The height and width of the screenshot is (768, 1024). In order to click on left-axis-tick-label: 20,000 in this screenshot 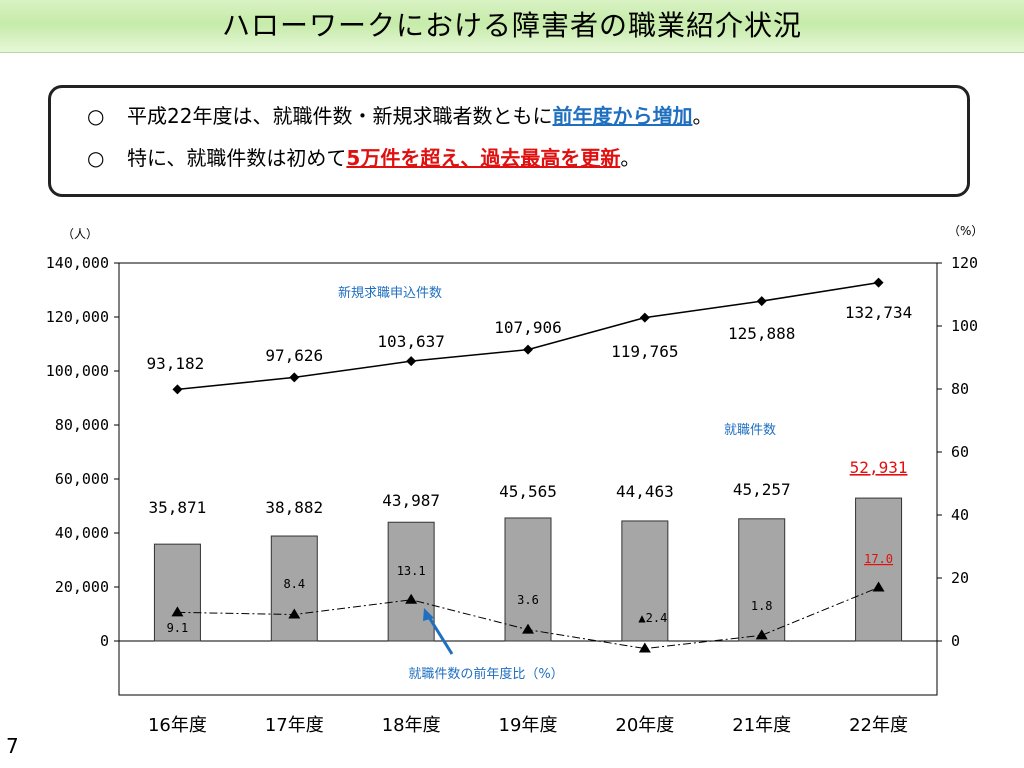, I will do `click(82, 587)`.